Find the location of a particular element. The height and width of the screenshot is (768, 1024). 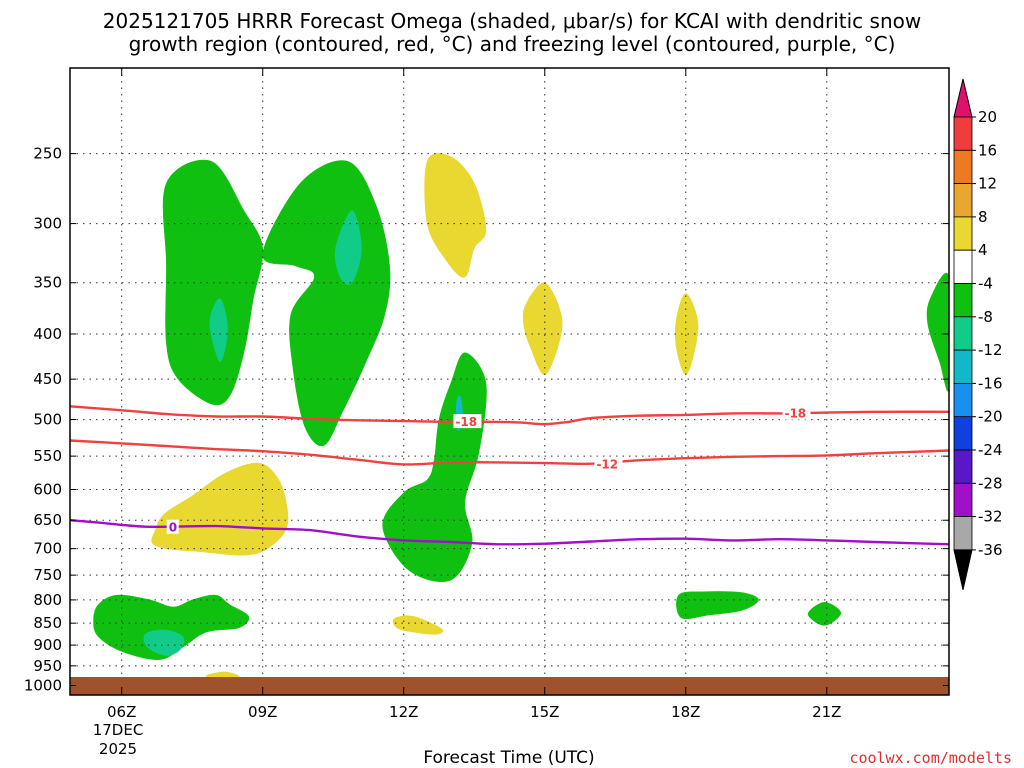

omega-region-yellow-15z is located at coordinates (542, 329).